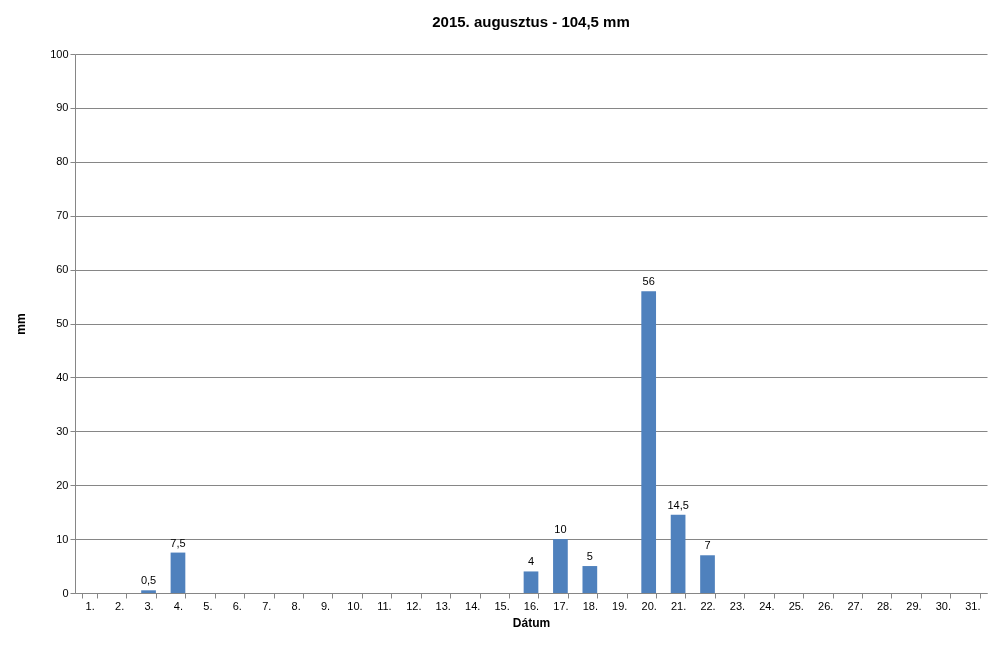 This screenshot has width=1005, height=660. Describe the element at coordinates (149, 605) in the screenshot. I see `x-tick-label: 3.` at that location.